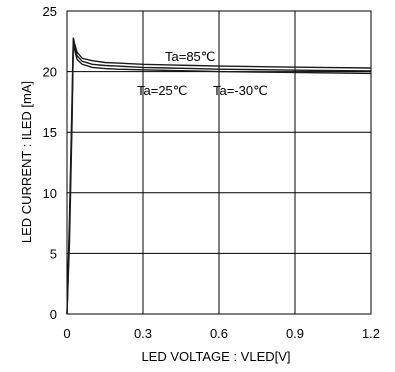  I want to click on x-tick-labels: 0 0.3 0.6 0.9 1.2, so click(221, 333).